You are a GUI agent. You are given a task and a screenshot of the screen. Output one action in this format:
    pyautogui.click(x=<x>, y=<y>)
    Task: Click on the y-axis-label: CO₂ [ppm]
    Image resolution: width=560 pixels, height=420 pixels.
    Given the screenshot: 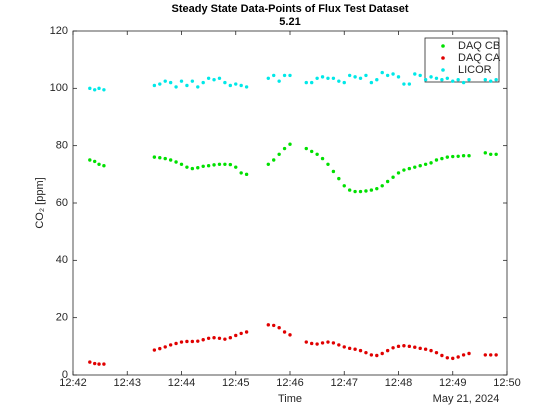 What is the action you would take?
    pyautogui.click(x=40, y=202)
    